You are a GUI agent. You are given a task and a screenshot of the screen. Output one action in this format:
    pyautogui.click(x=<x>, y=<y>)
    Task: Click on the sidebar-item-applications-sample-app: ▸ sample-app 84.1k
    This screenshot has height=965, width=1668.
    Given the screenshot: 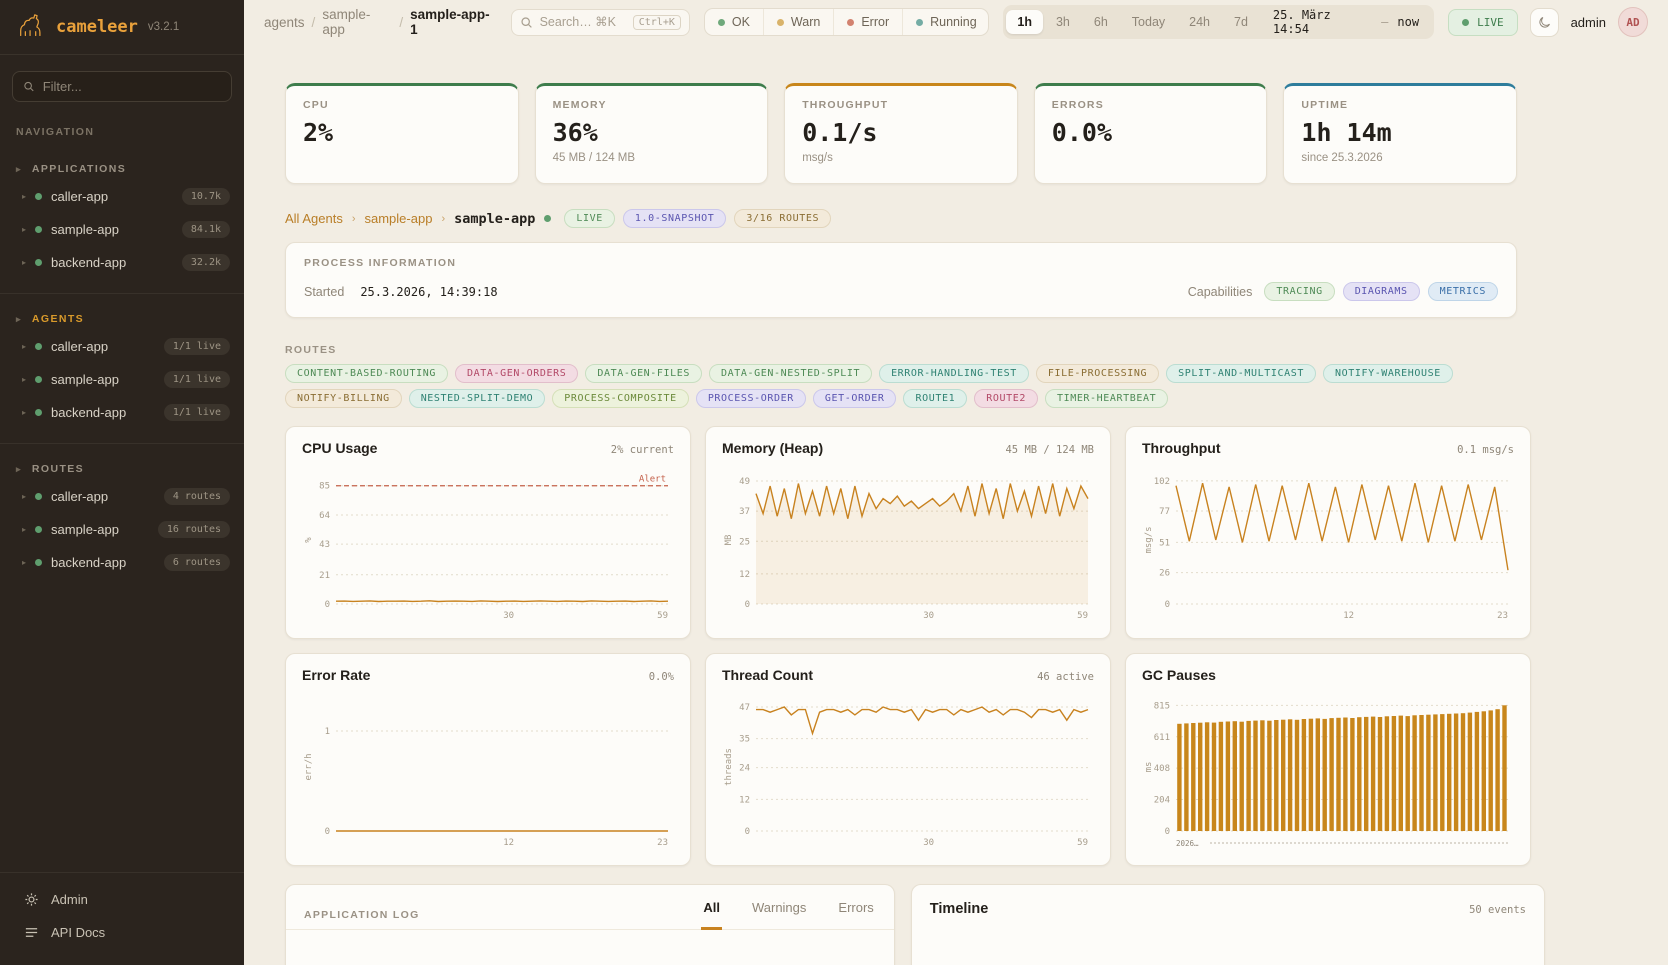 What is the action you would take?
    pyautogui.click(x=122, y=229)
    